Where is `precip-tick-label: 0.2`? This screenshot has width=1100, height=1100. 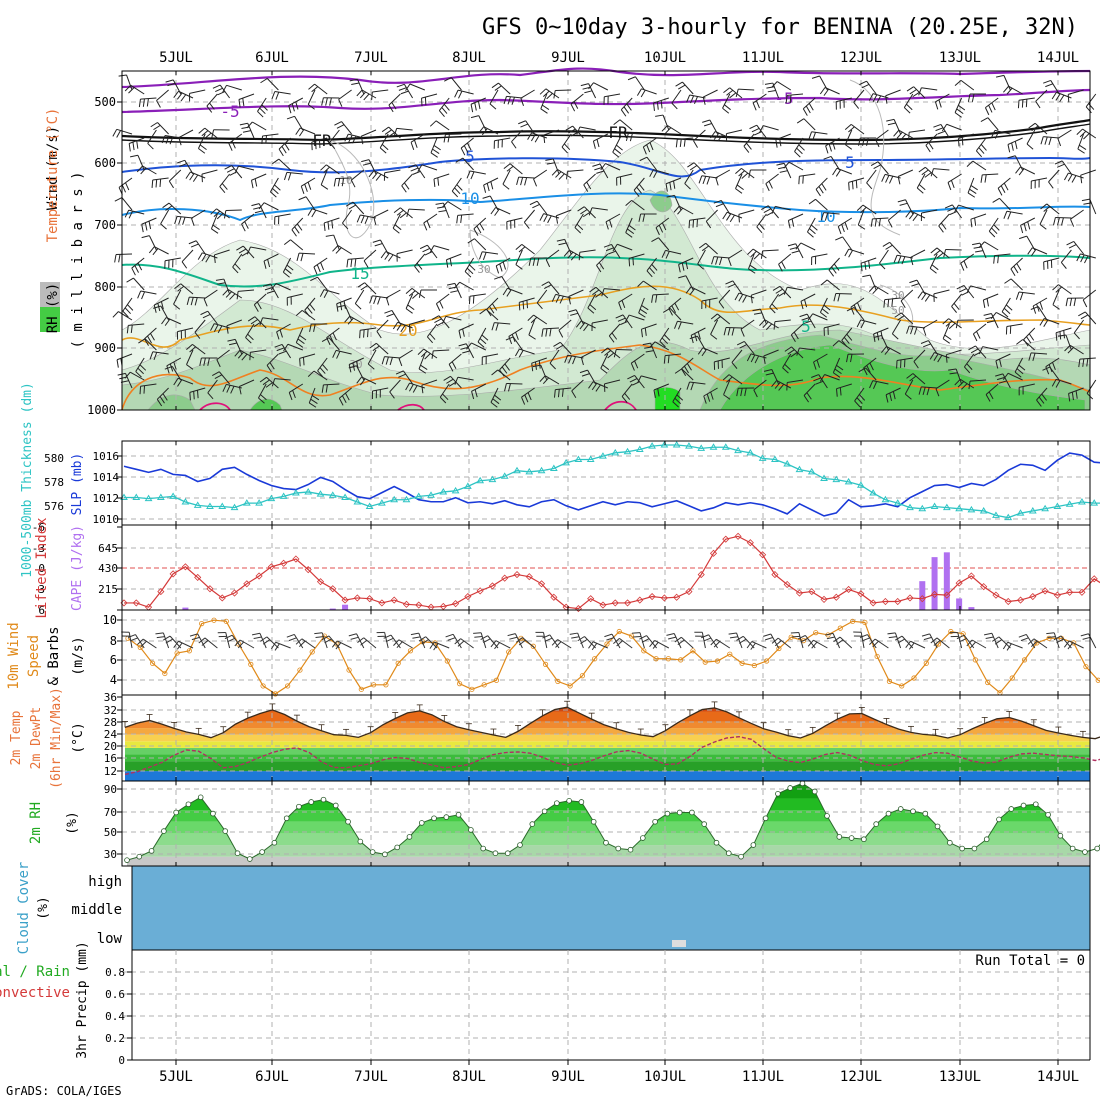
precip-tick-label: 0.2 is located at coordinates (115, 1038).